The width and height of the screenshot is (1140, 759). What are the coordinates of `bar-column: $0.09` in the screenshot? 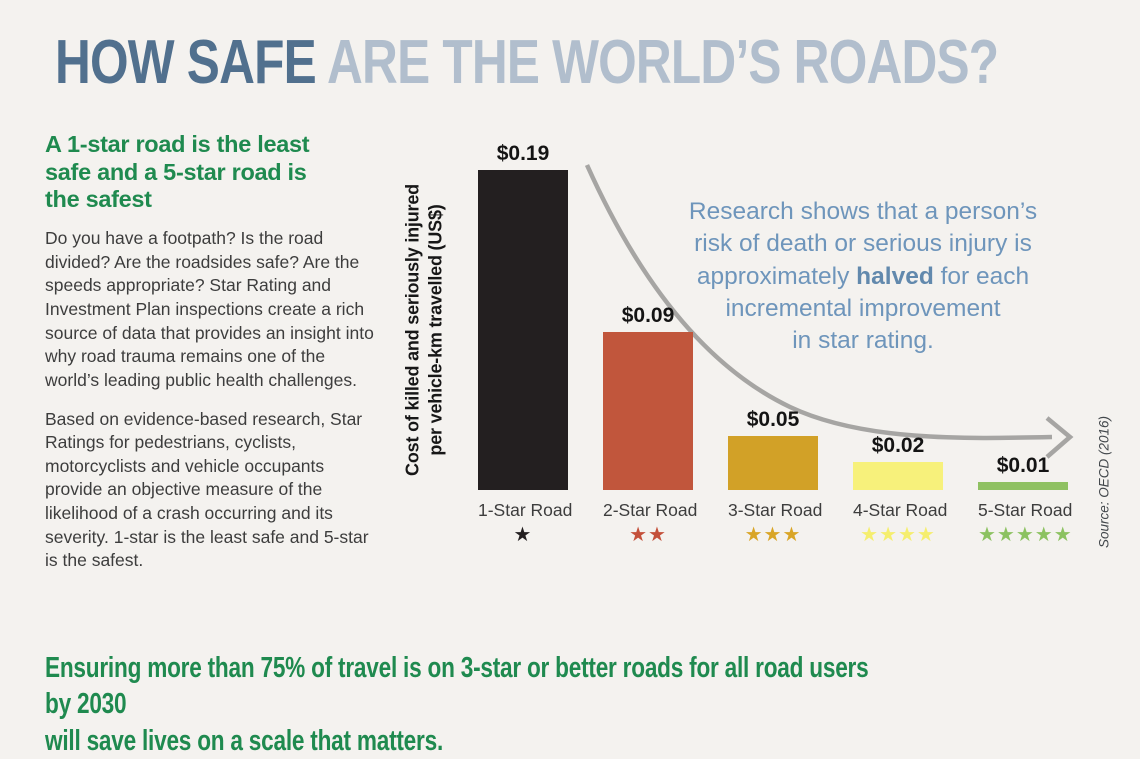 It's located at (648, 316).